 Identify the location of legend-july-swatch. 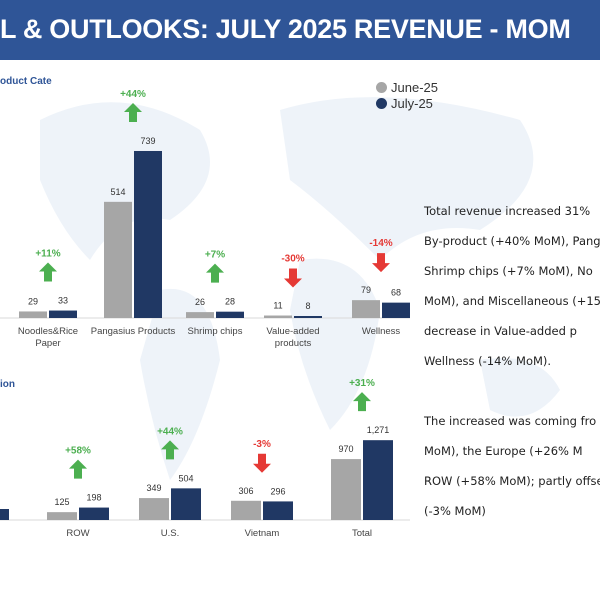
(381, 103).